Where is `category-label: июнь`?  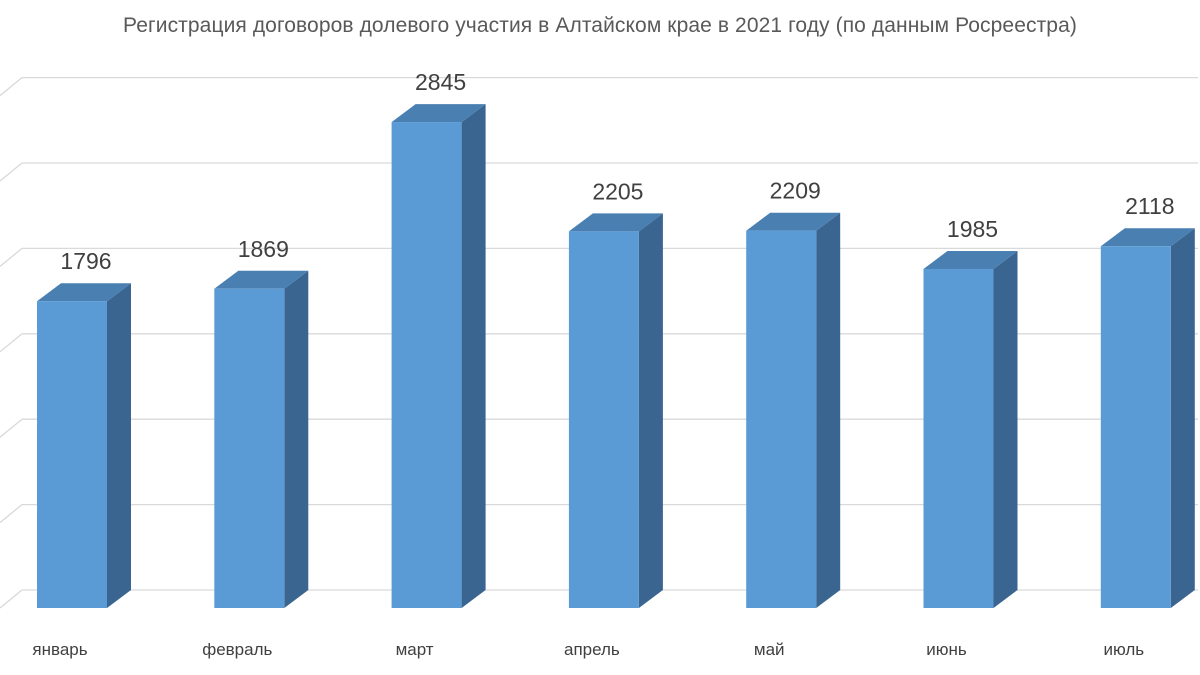
category-label: июнь is located at coordinates (946, 649).